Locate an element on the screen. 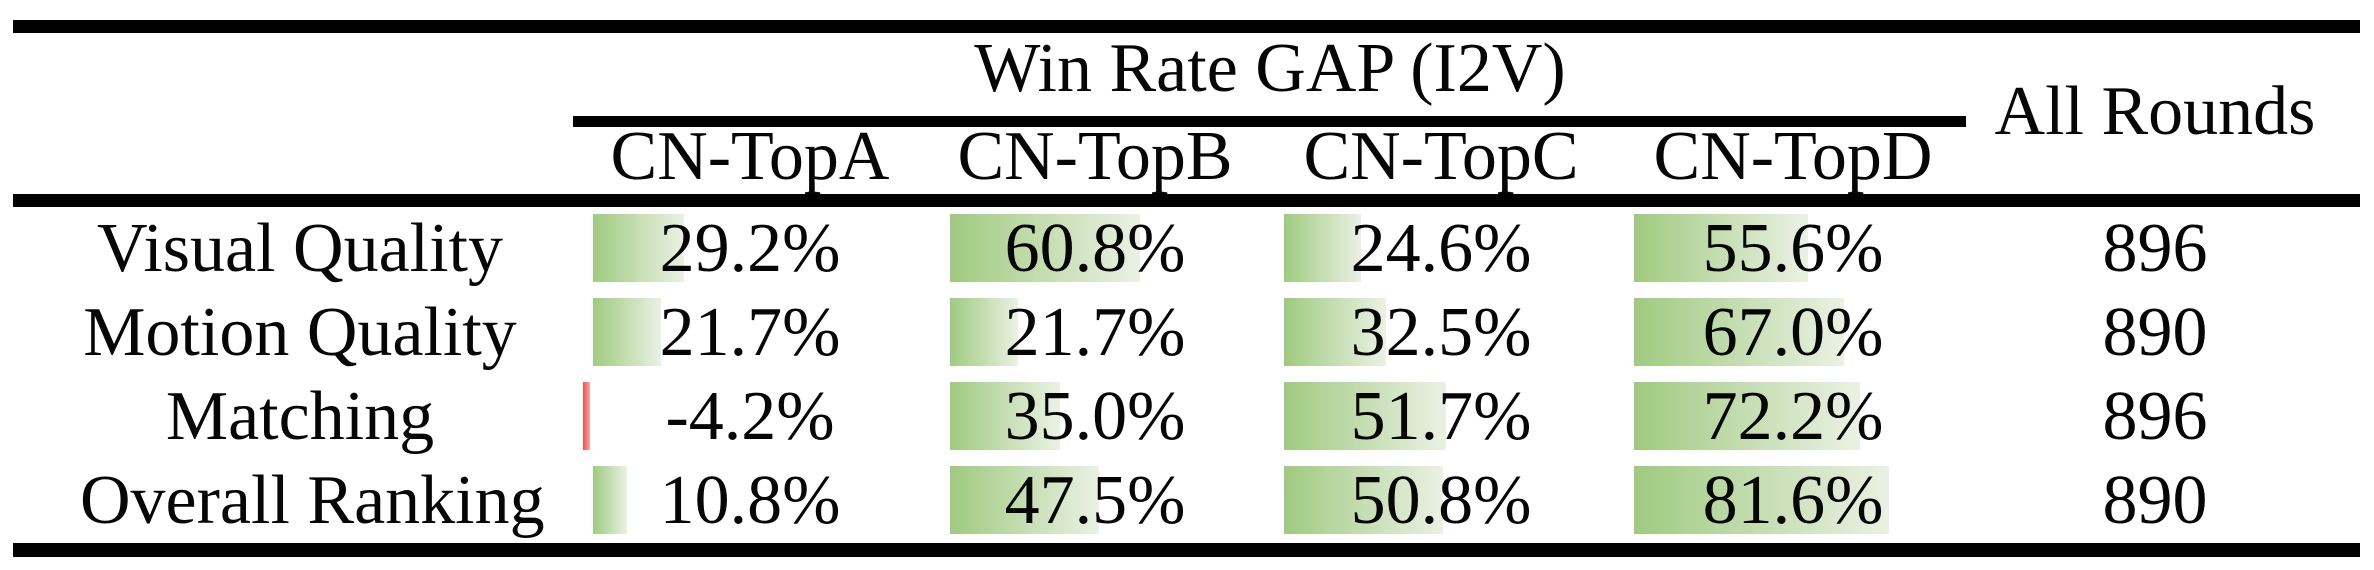  row-label: Visual Quality is located at coordinates (300, 248).